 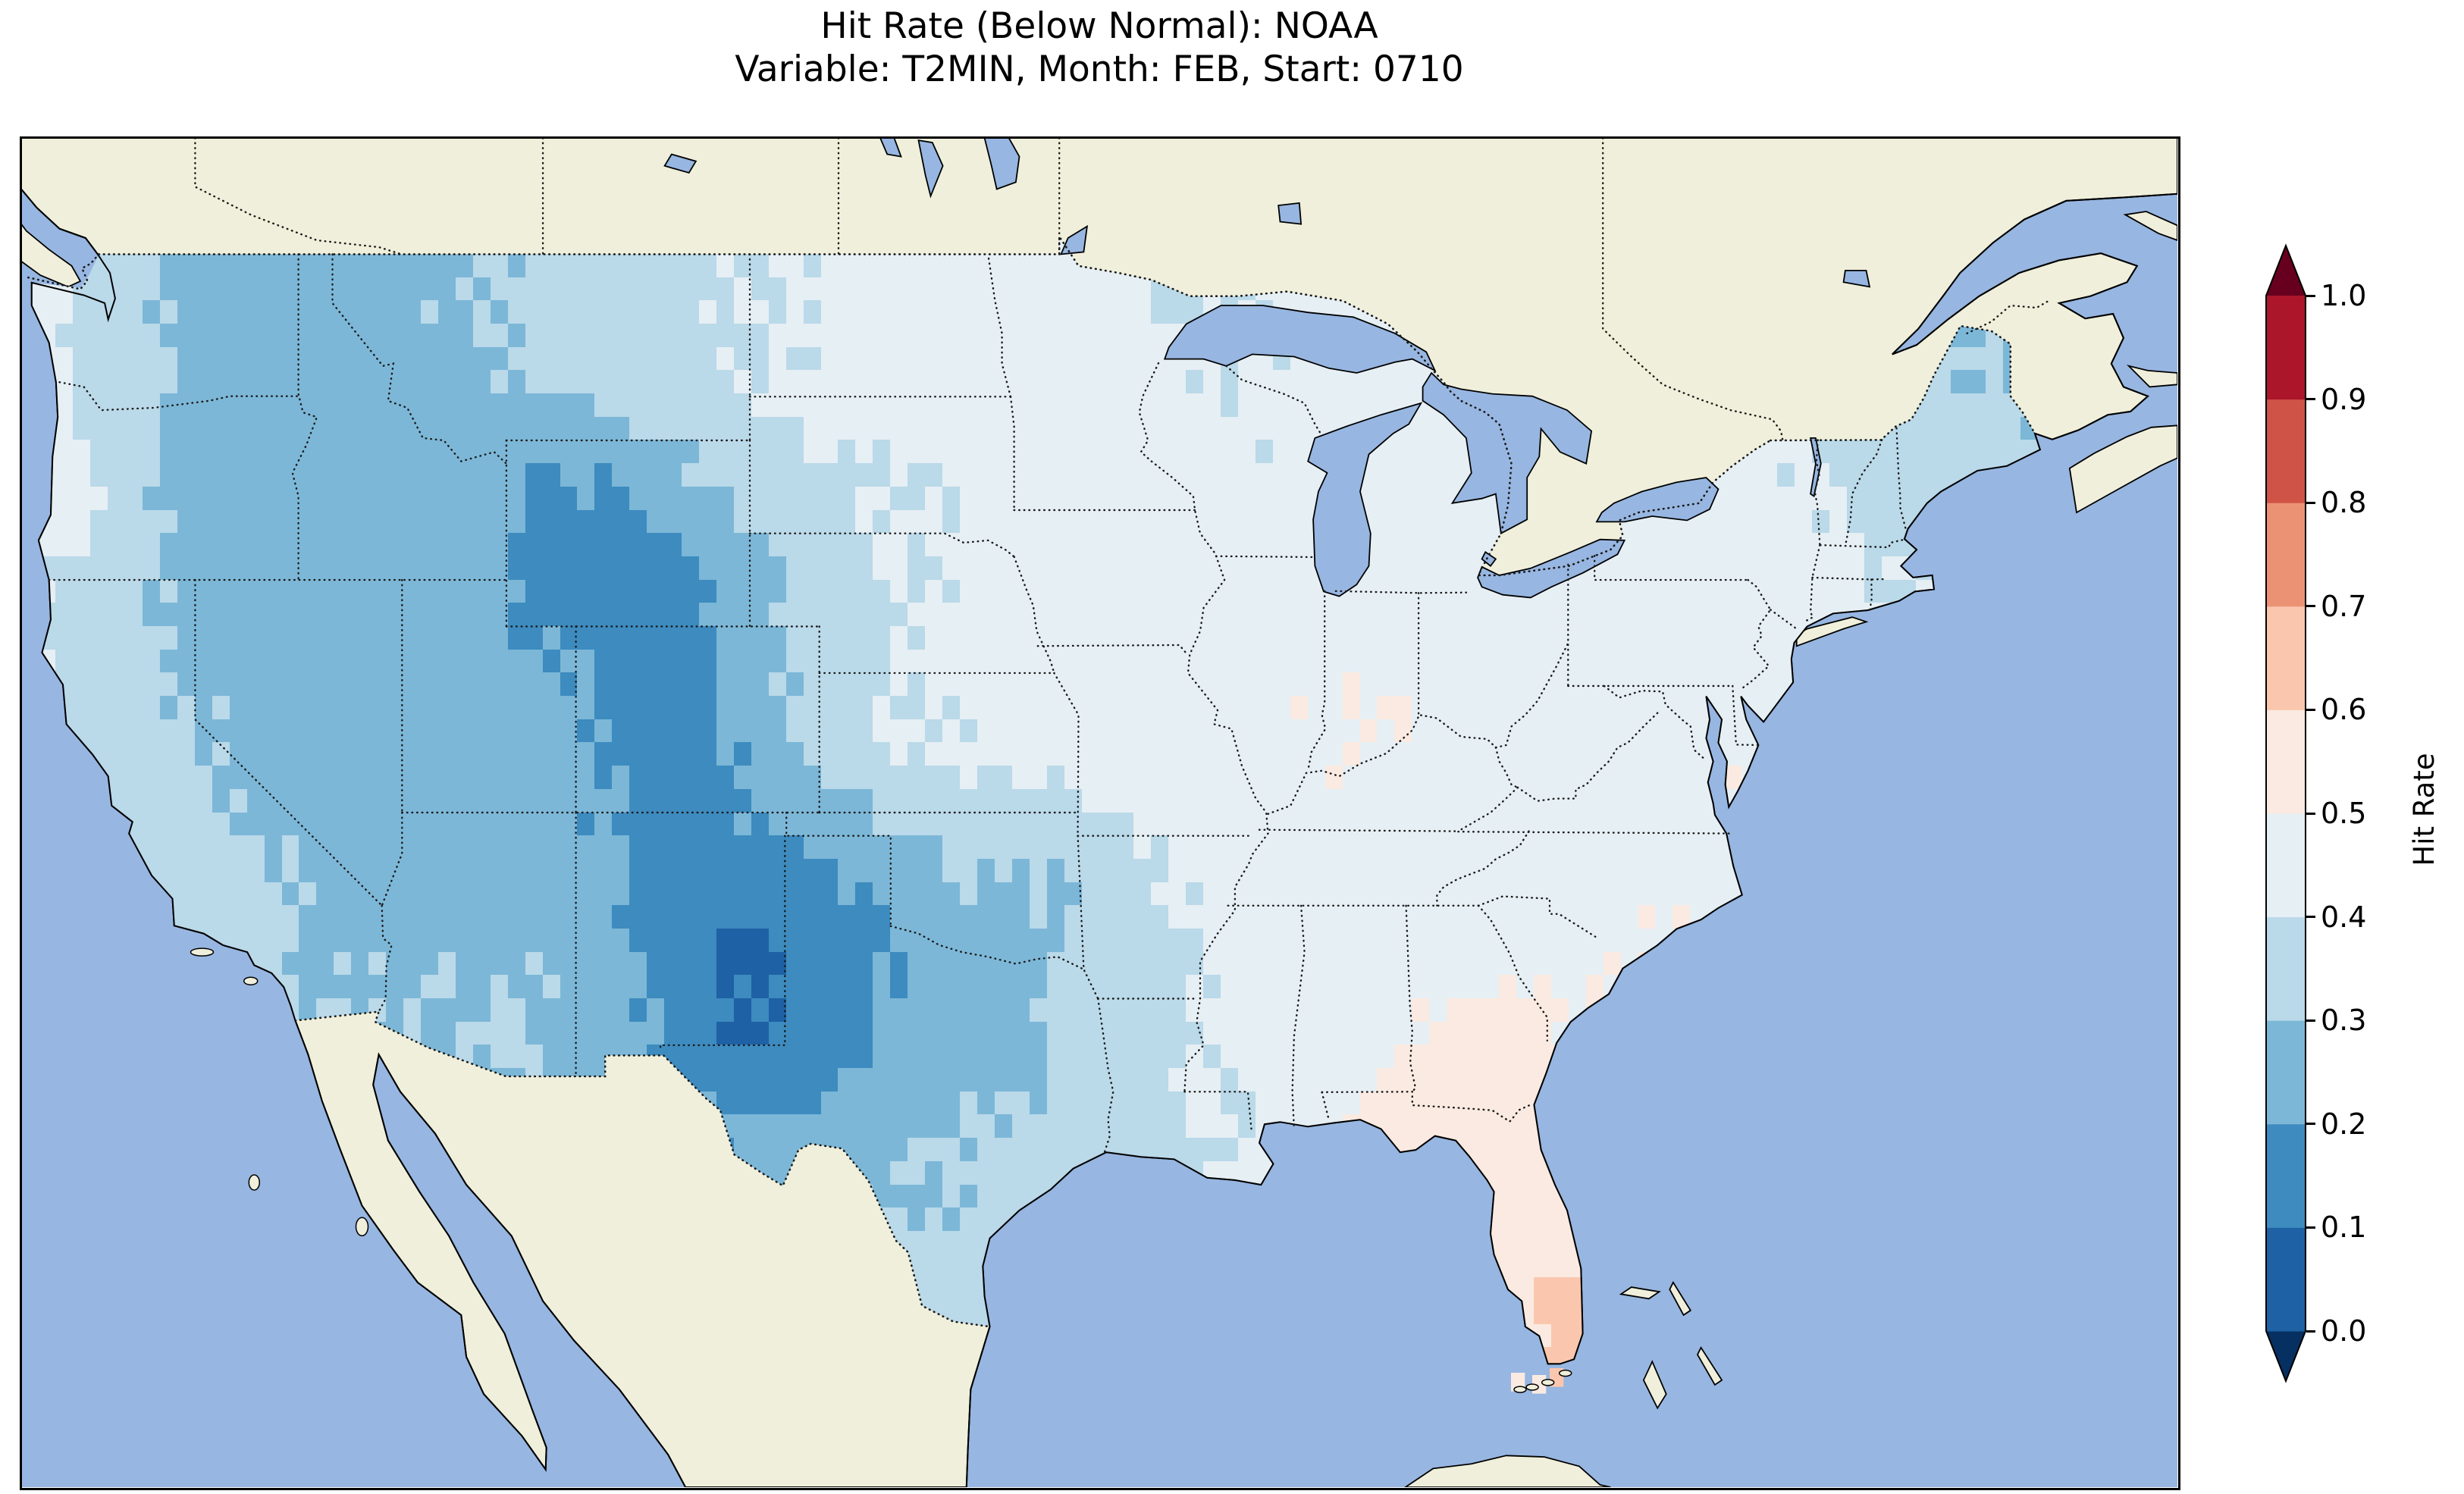 What do you see at coordinates (2344, 710) in the screenshot?
I see `colorbar-tick-label: 0.6` at bounding box center [2344, 710].